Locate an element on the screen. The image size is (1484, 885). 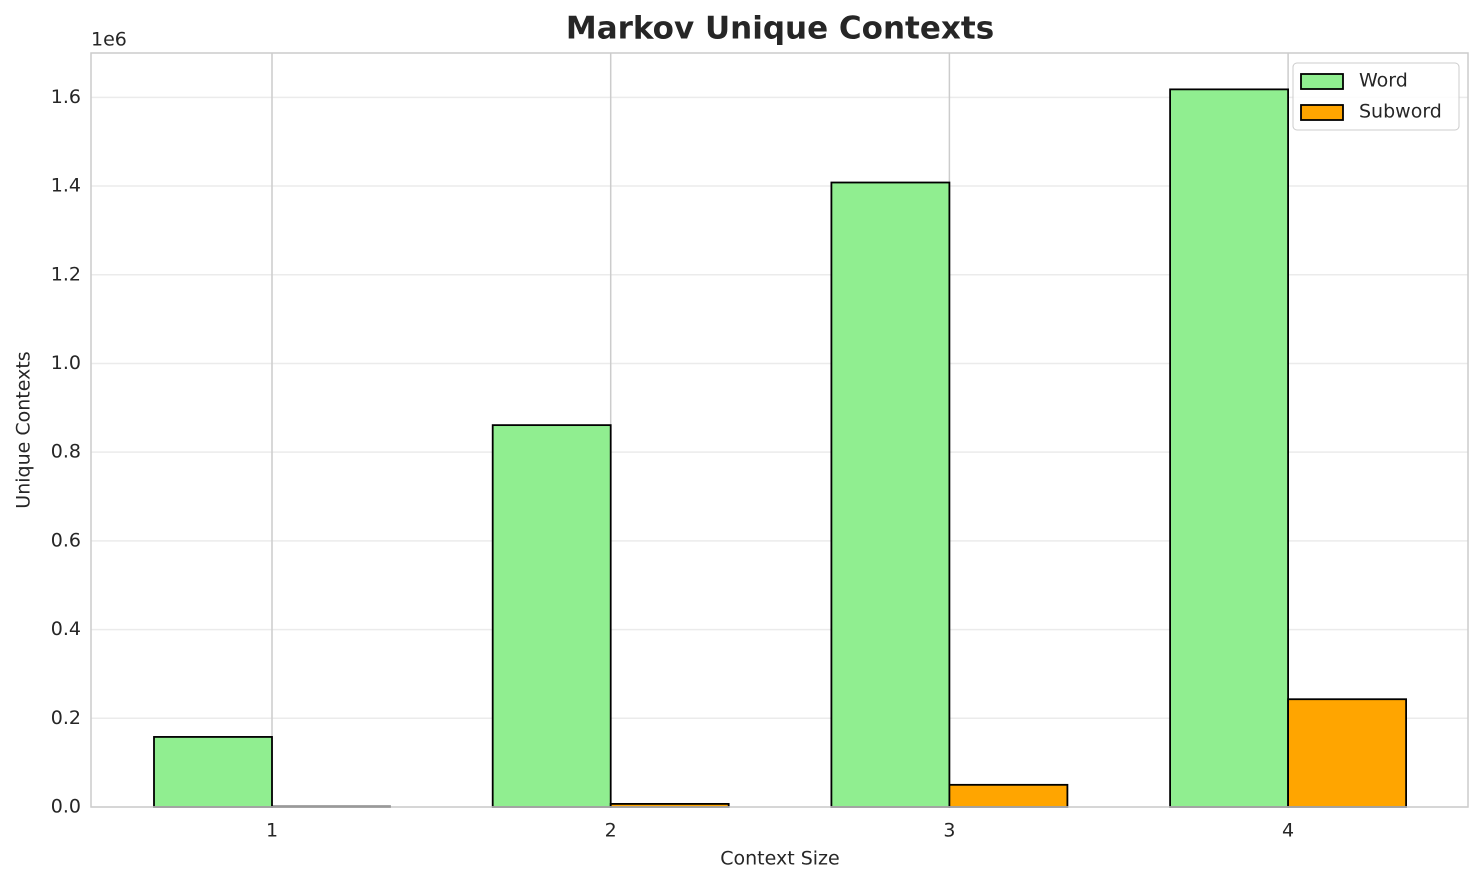
x-tick-label: 4 is located at coordinates (1288, 831).